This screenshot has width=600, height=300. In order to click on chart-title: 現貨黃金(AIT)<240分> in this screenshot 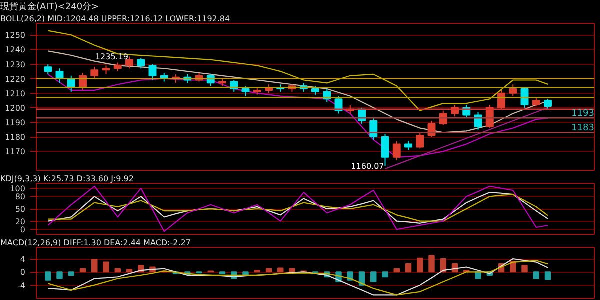, I will do `click(50, 7)`.